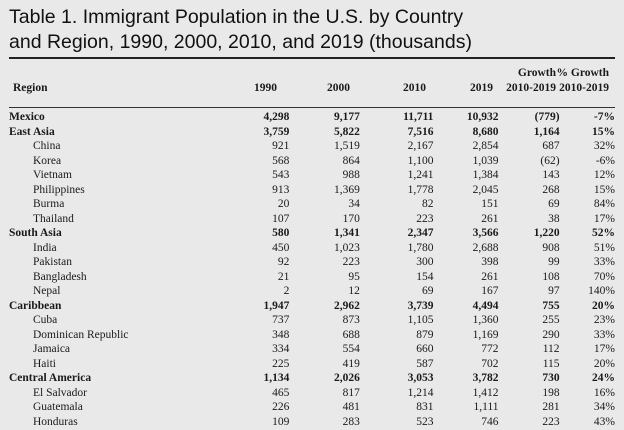 The width and height of the screenshot is (624, 430). I want to click on cell-region: East Asia, so click(32, 131).